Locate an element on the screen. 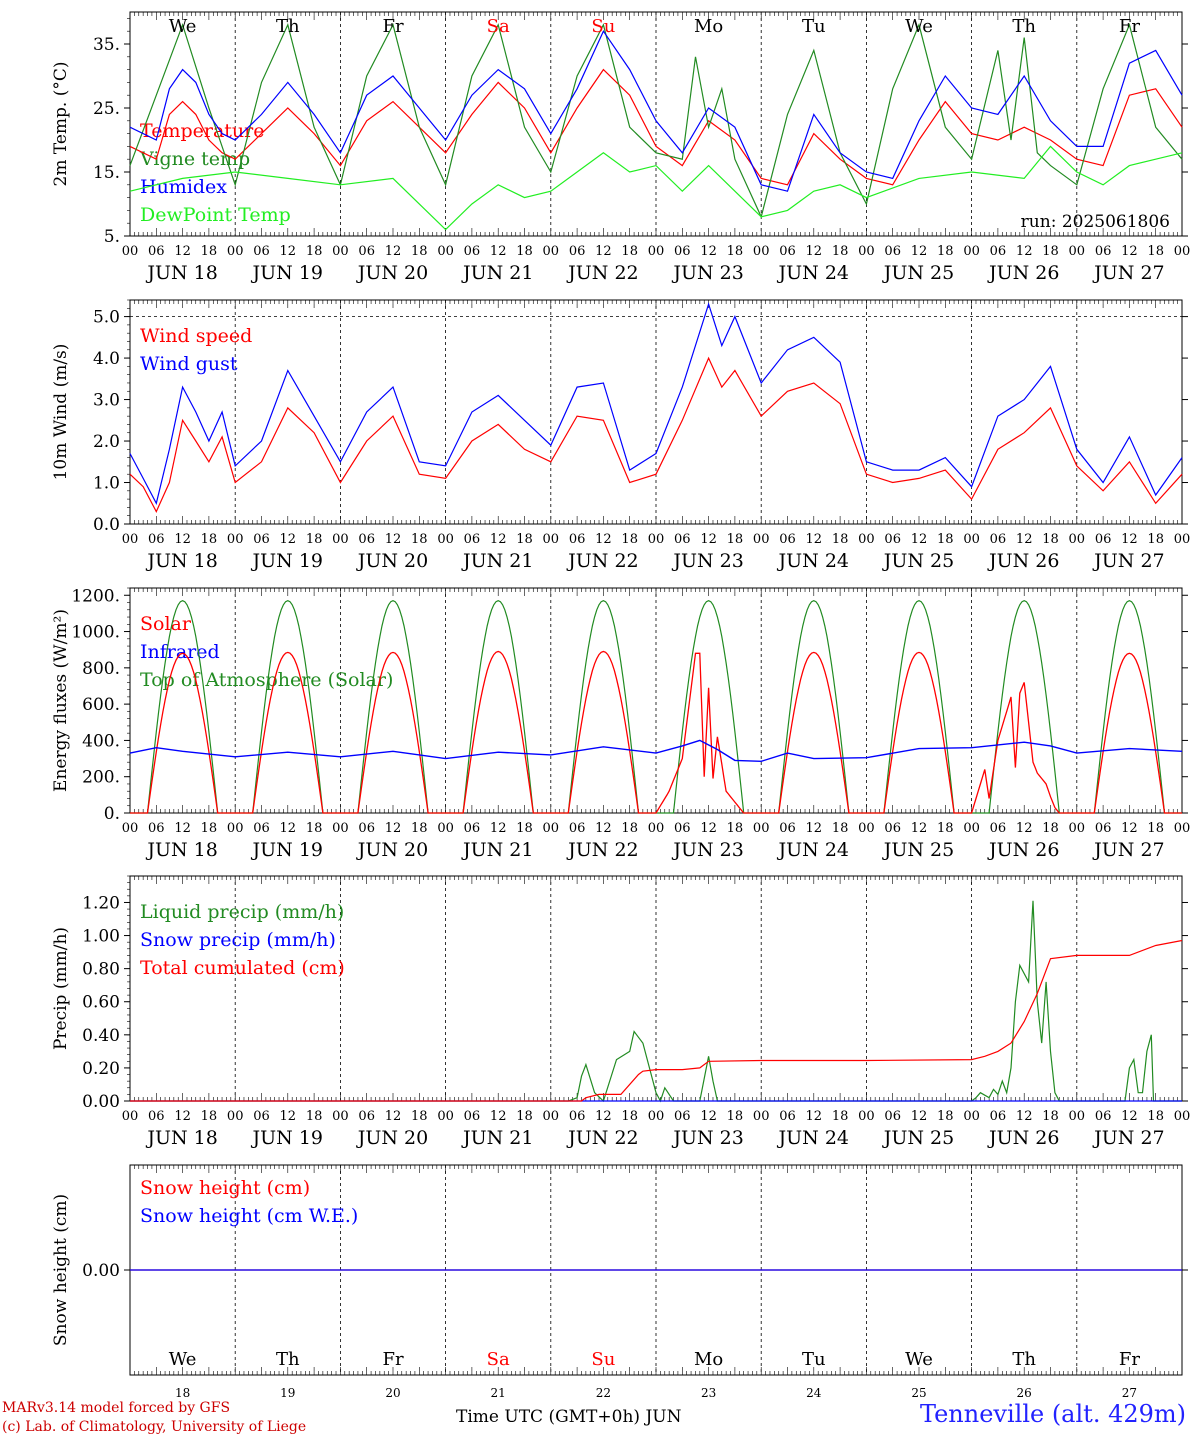 The height and width of the screenshot is (1440, 1194). weekday-label: Mo is located at coordinates (708, 1359).